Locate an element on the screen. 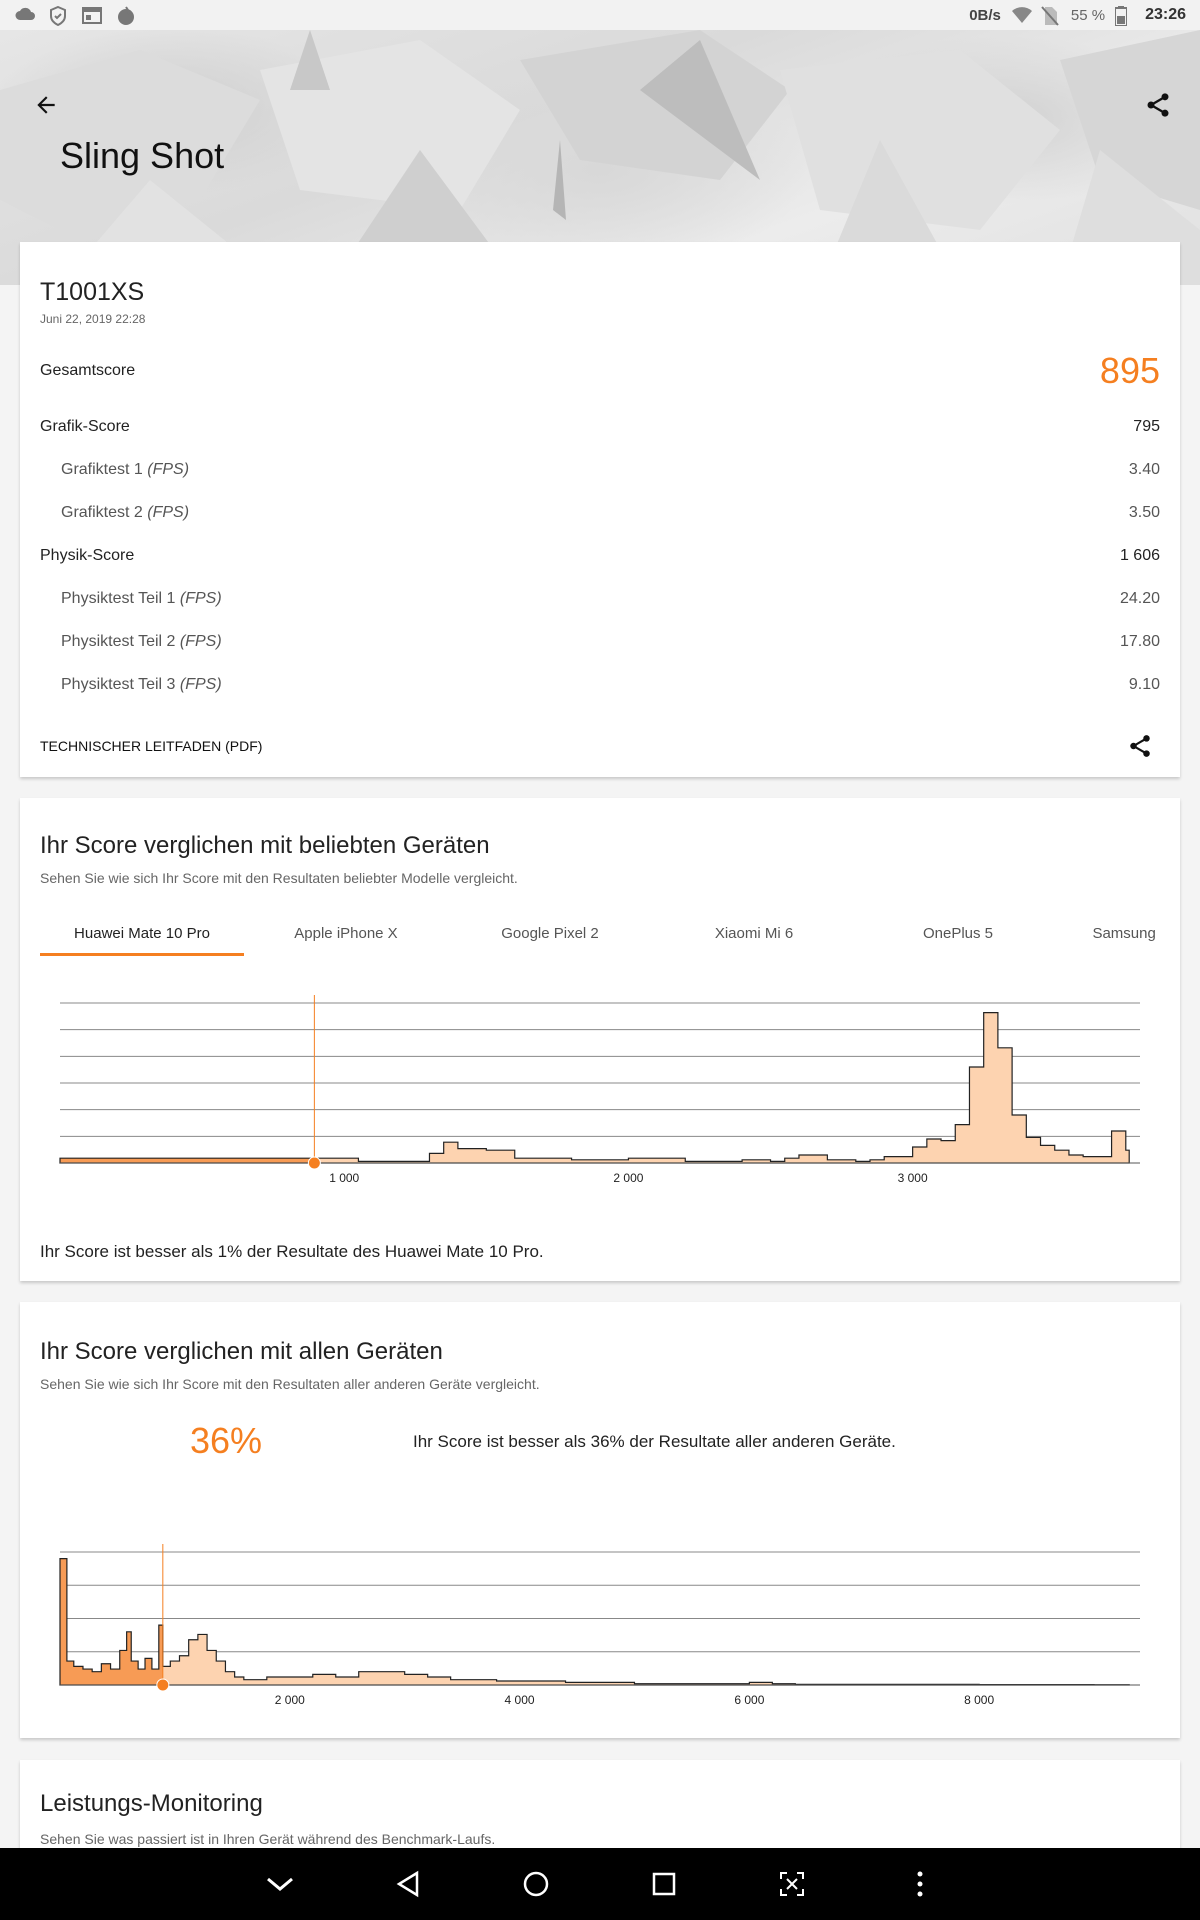  header-hero: Sling Shot is located at coordinates (600, 157).